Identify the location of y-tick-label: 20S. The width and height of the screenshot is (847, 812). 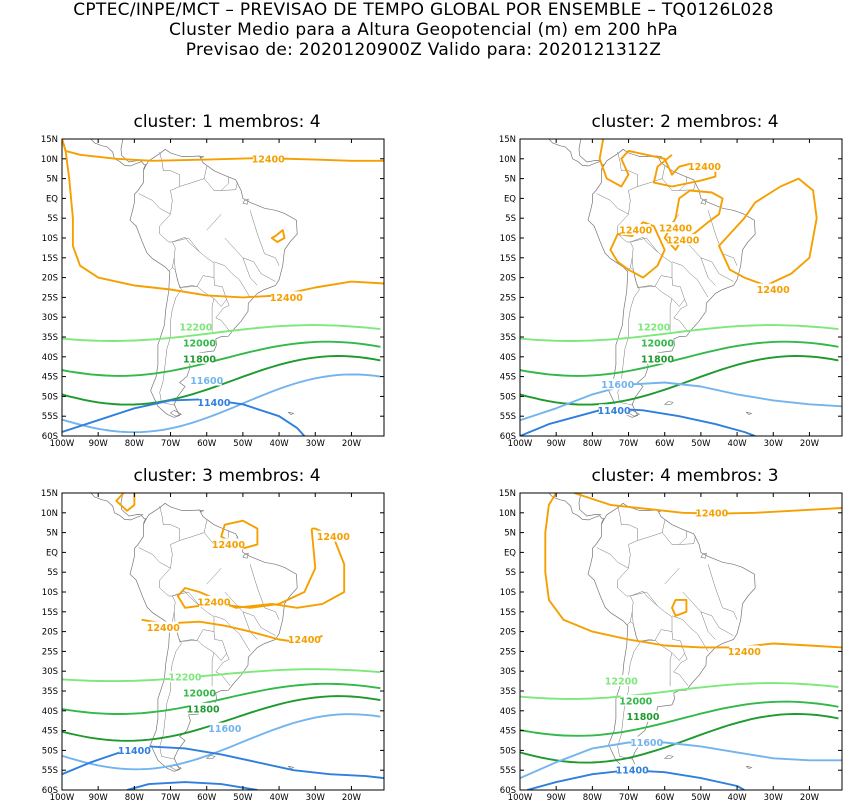
(508, 633).